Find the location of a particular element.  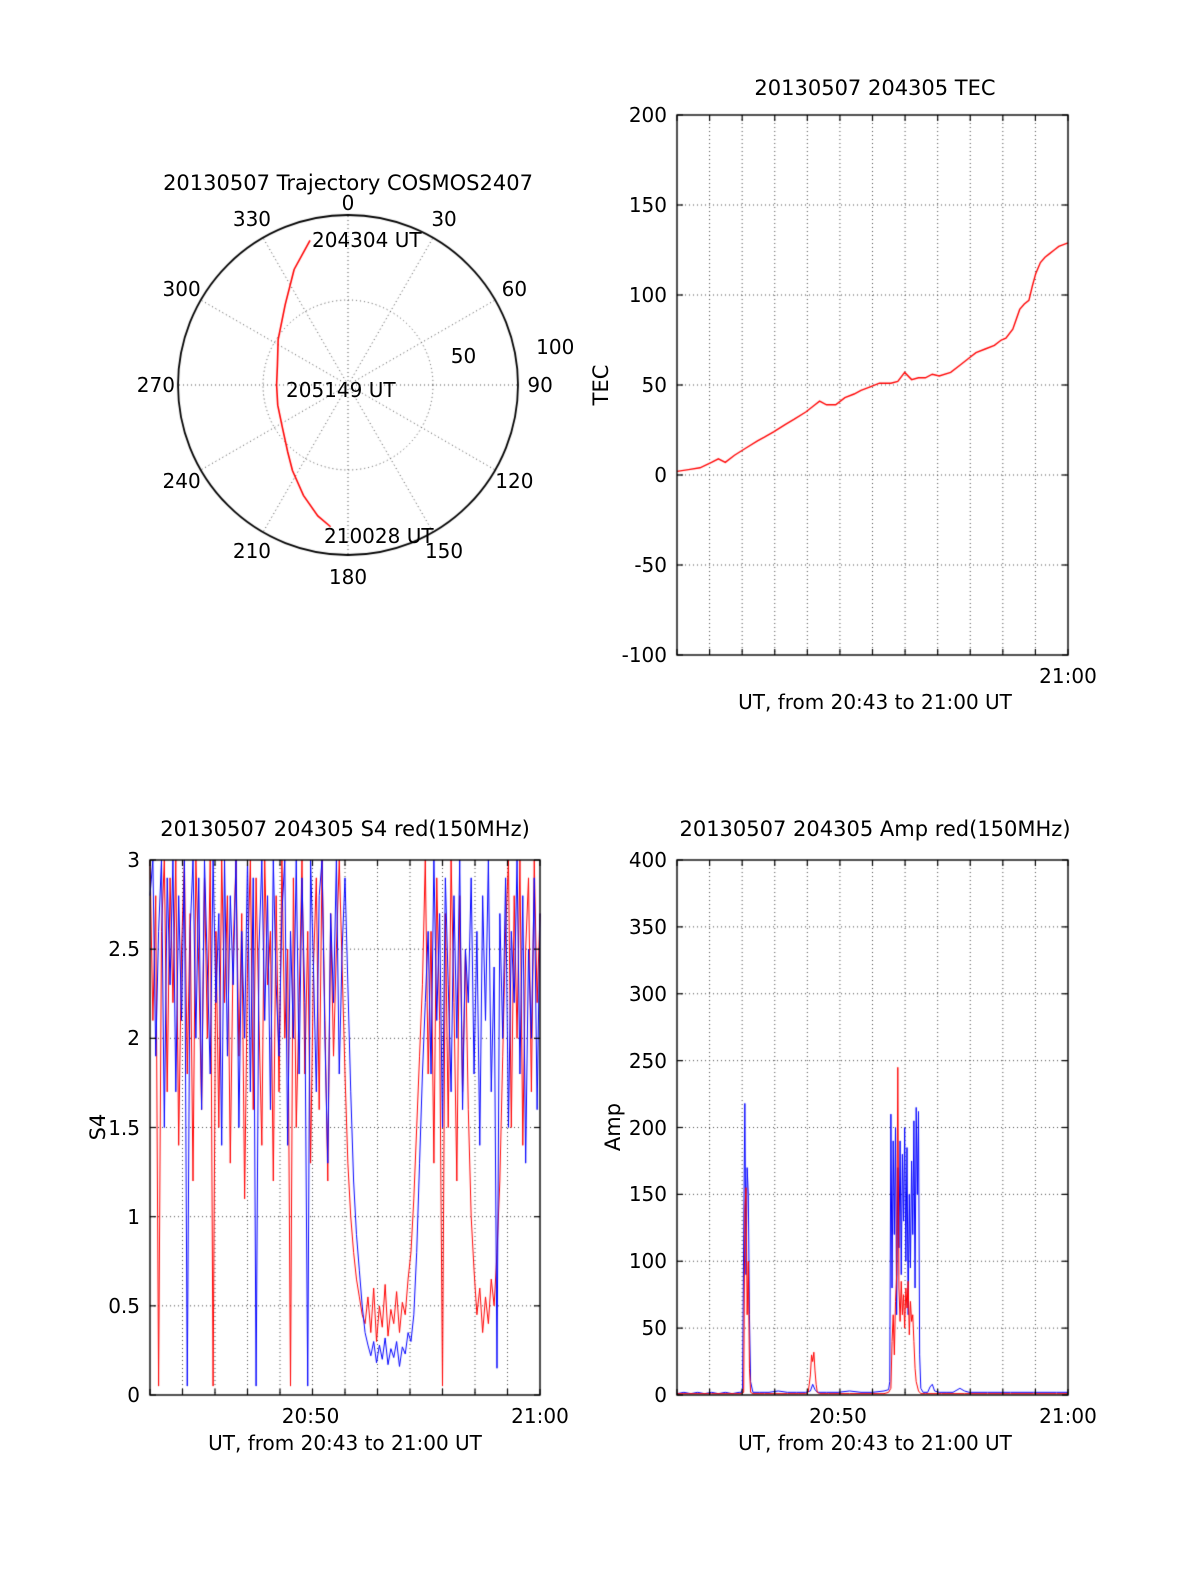

polar-axis-label: 210 is located at coordinates (252, 551).